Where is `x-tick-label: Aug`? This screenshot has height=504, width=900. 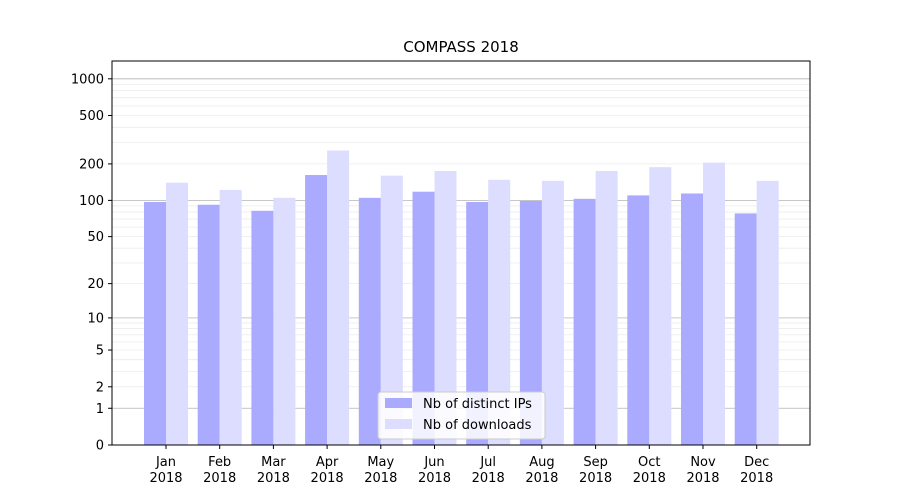 x-tick-label: Aug is located at coordinates (541, 462).